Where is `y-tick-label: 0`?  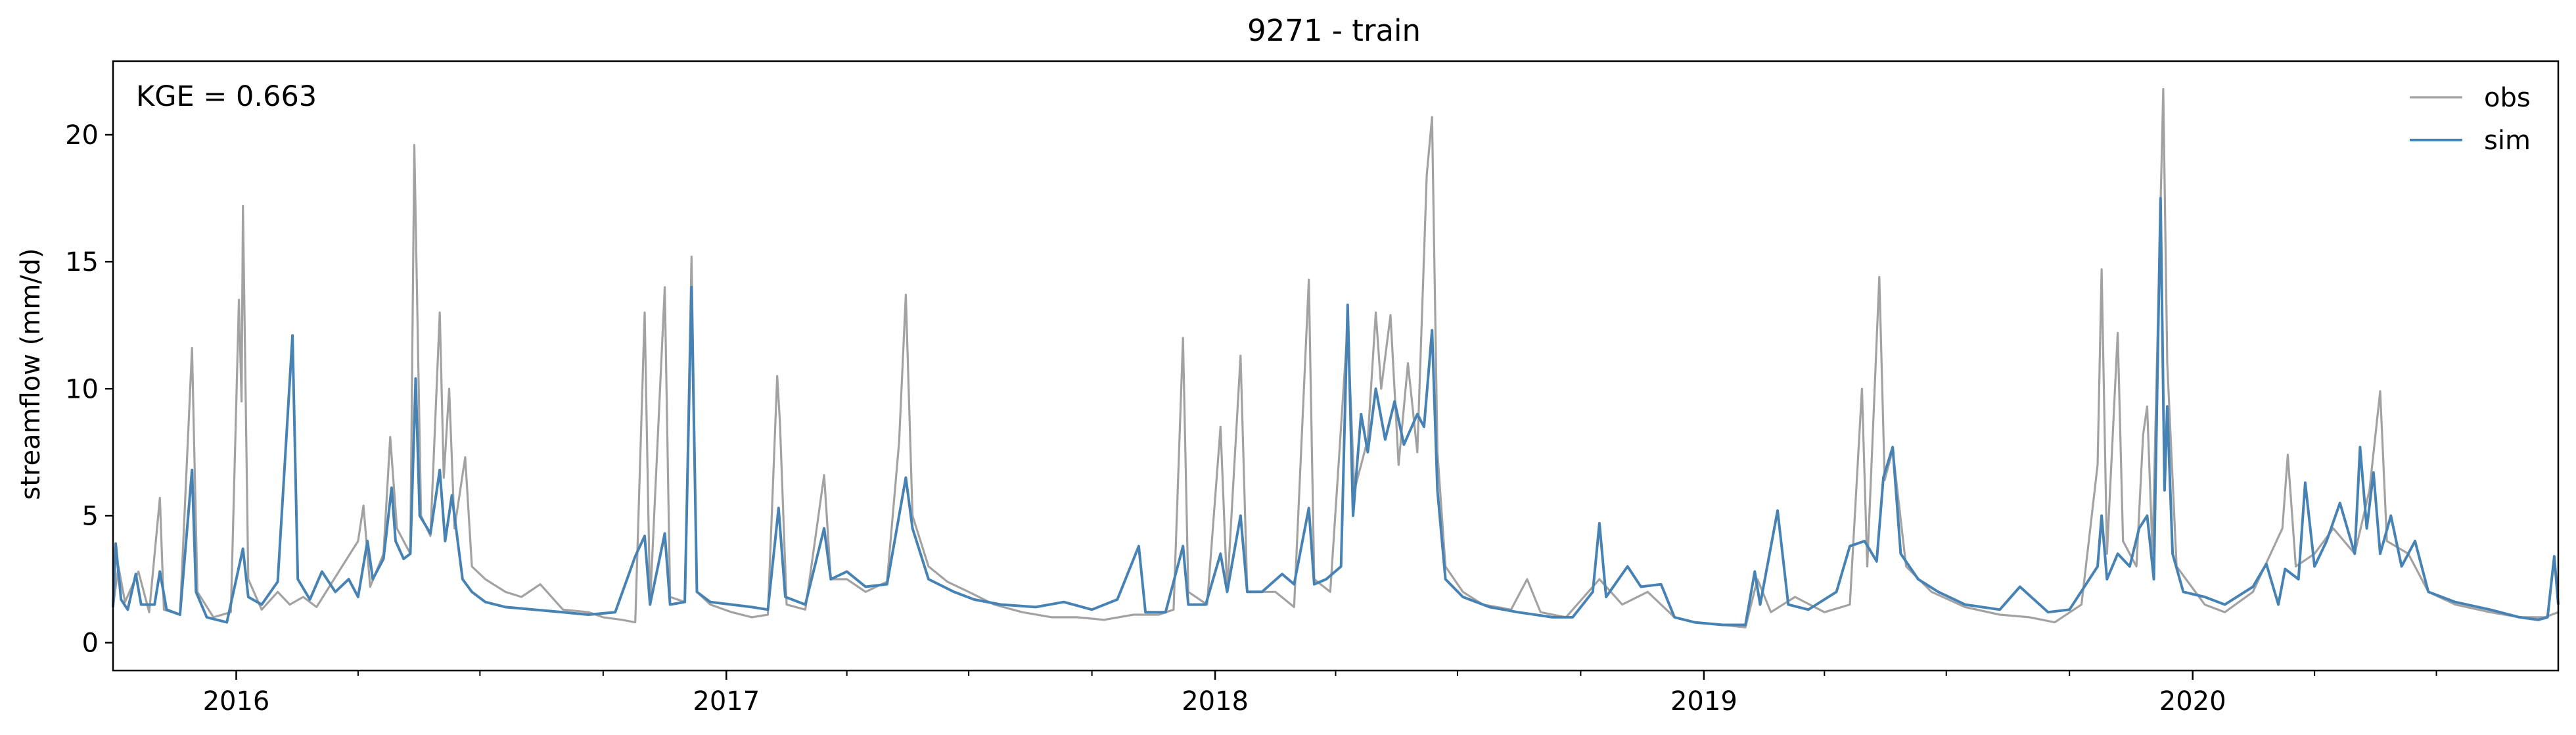 y-tick-label: 0 is located at coordinates (91, 643).